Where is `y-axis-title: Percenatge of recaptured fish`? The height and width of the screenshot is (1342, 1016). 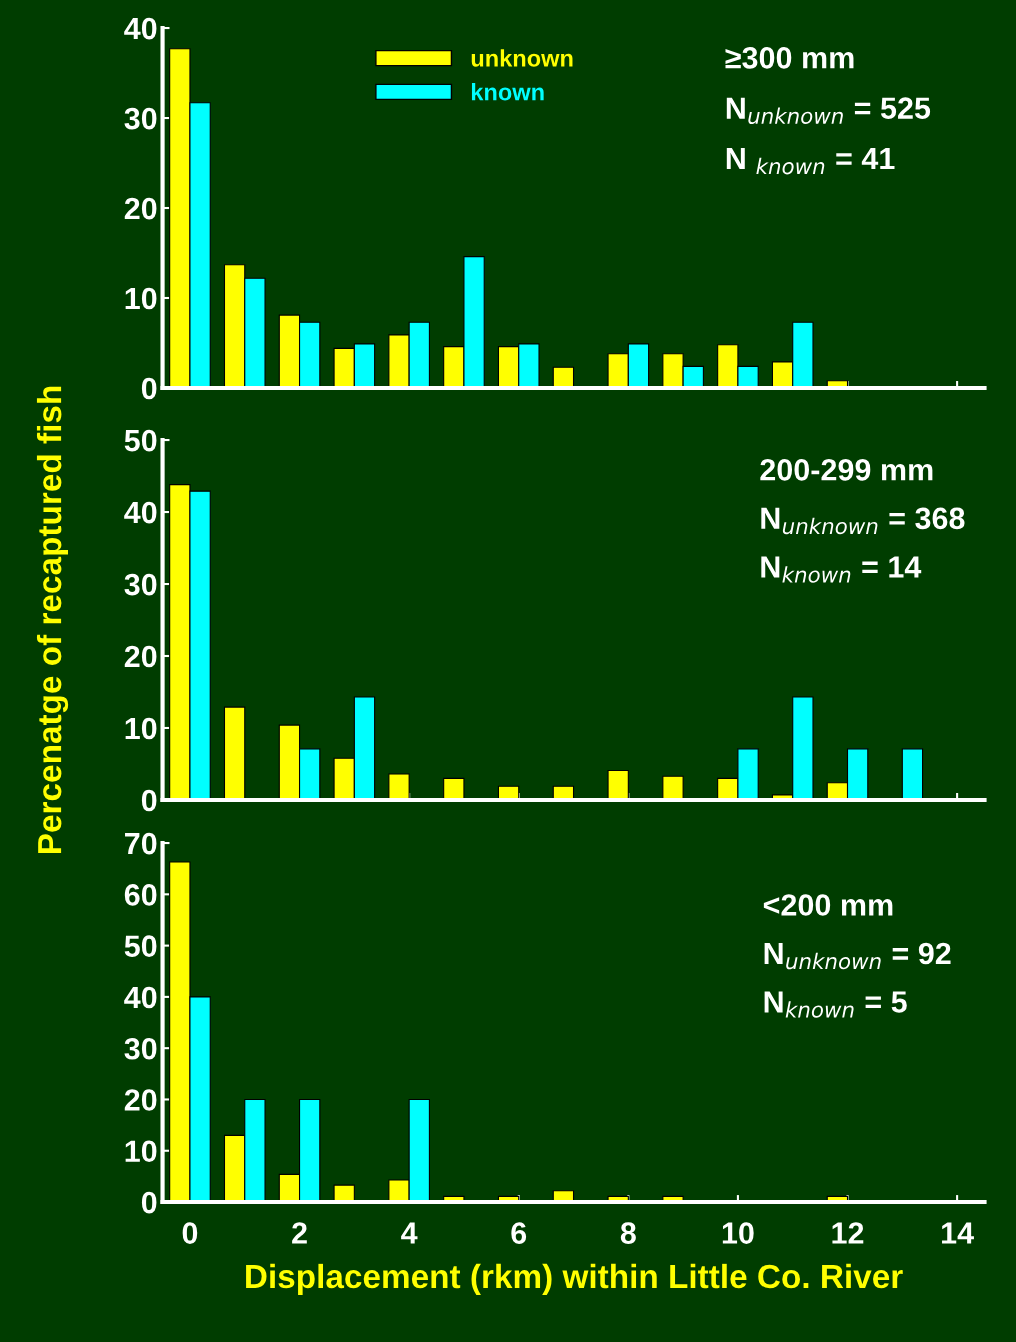 y-axis-title: Percenatge of recaptured fish is located at coordinates (52, 620).